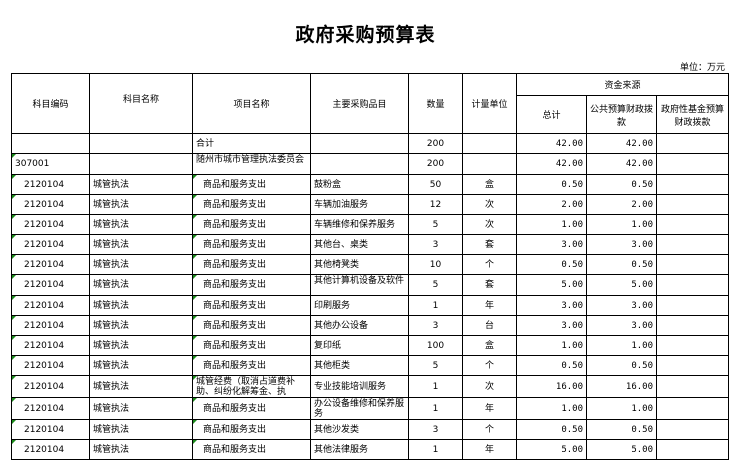 Image resolution: width=731 pixels, height=465 pixels. Describe the element at coordinates (622, 84) in the screenshot. I see `header-funding: 资金来源` at that location.